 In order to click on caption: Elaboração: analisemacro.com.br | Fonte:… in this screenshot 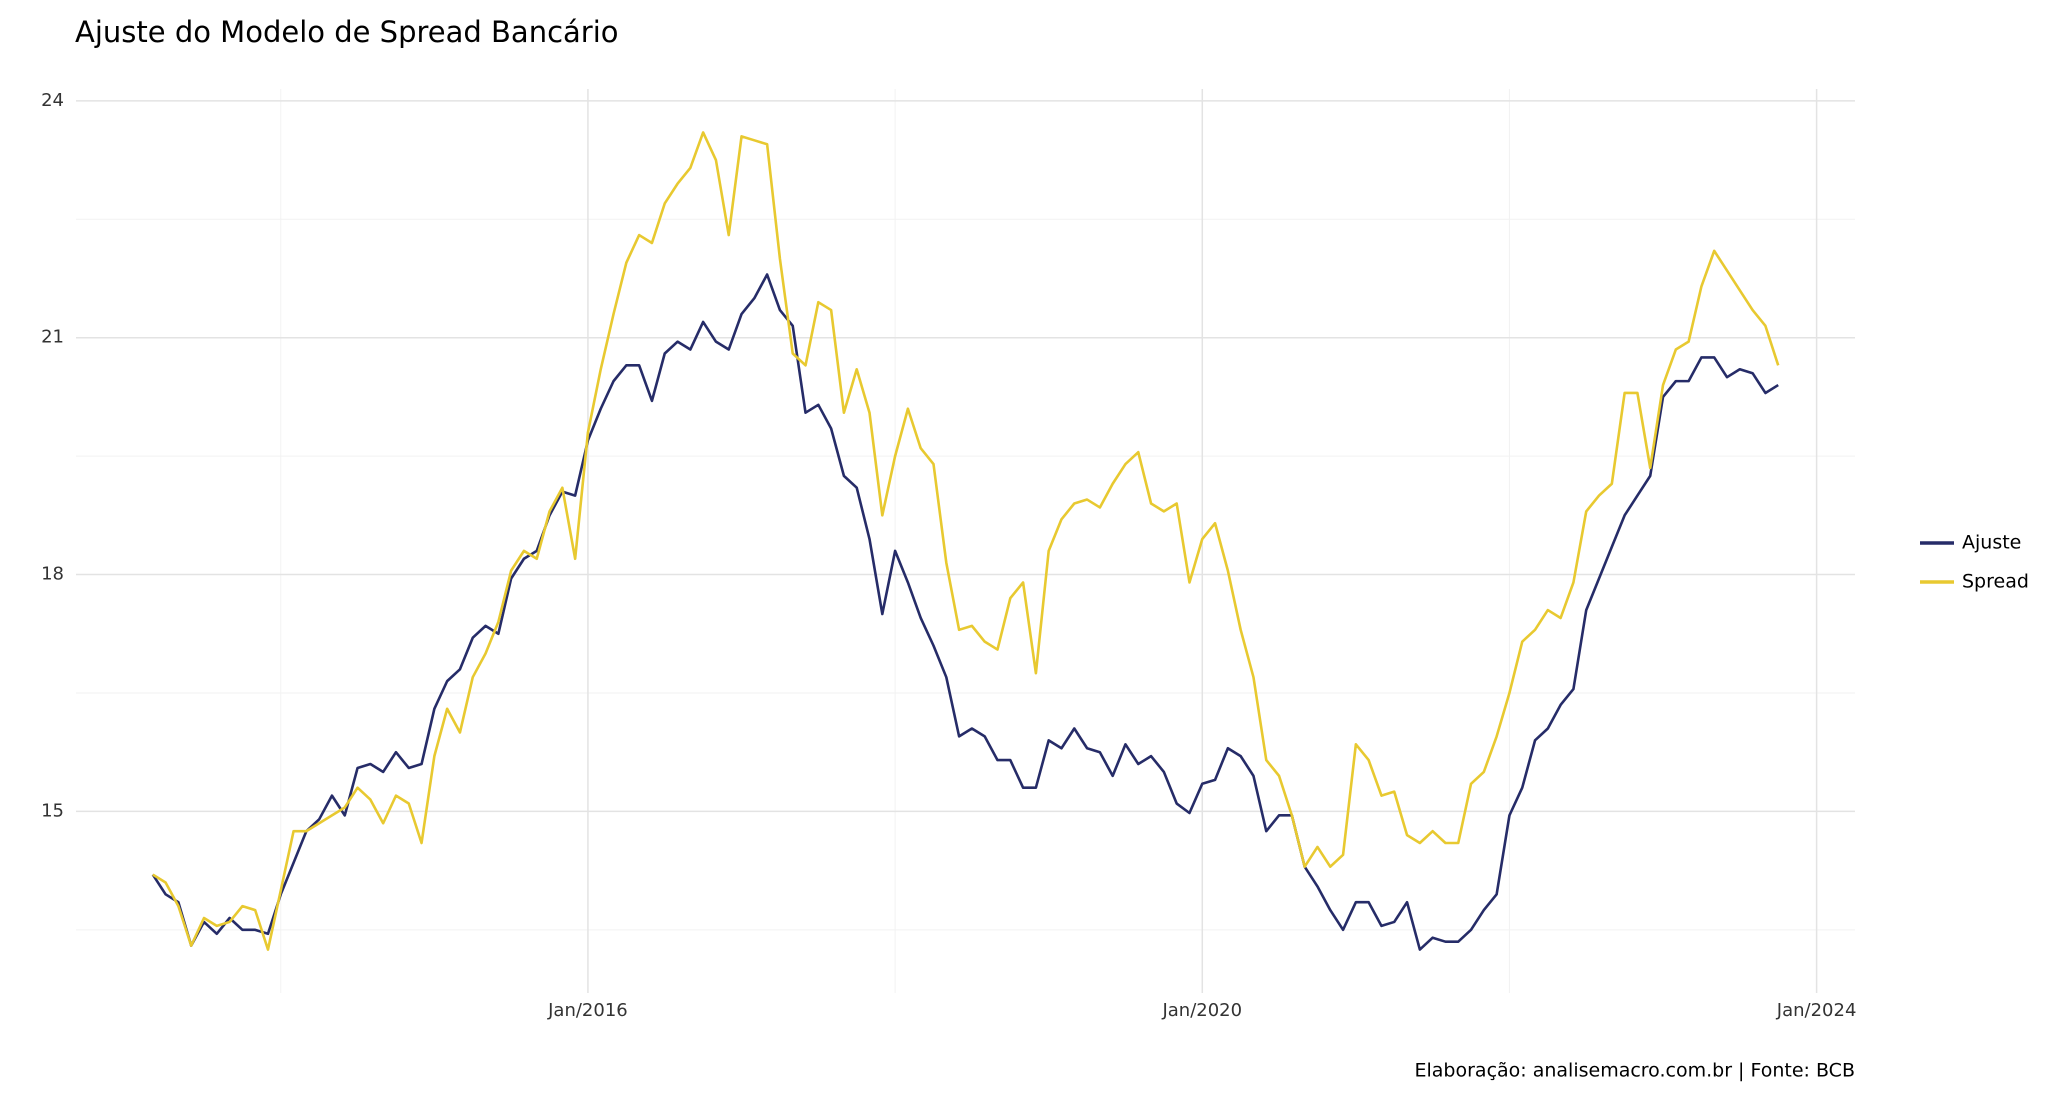, I will do `click(1635, 1071)`.